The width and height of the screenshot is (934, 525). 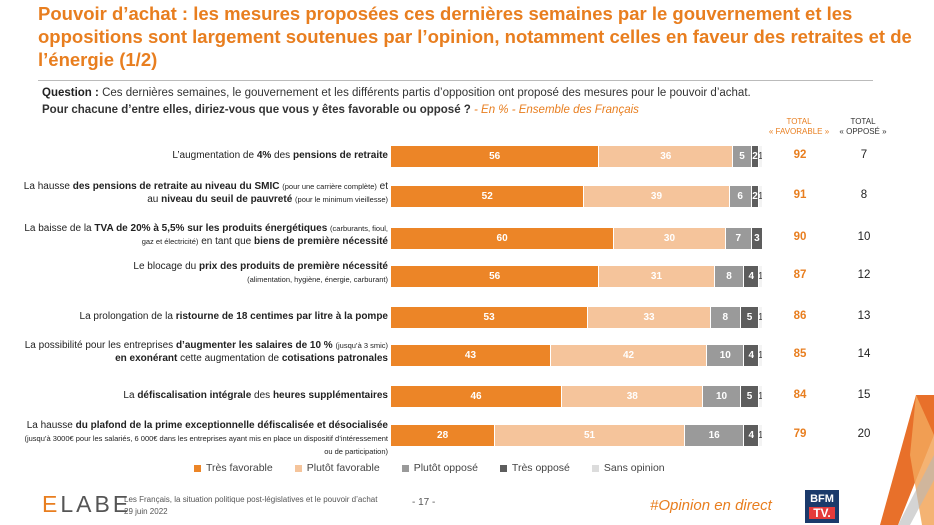 I want to click on legend-item: Très favorable, so click(x=233, y=468).